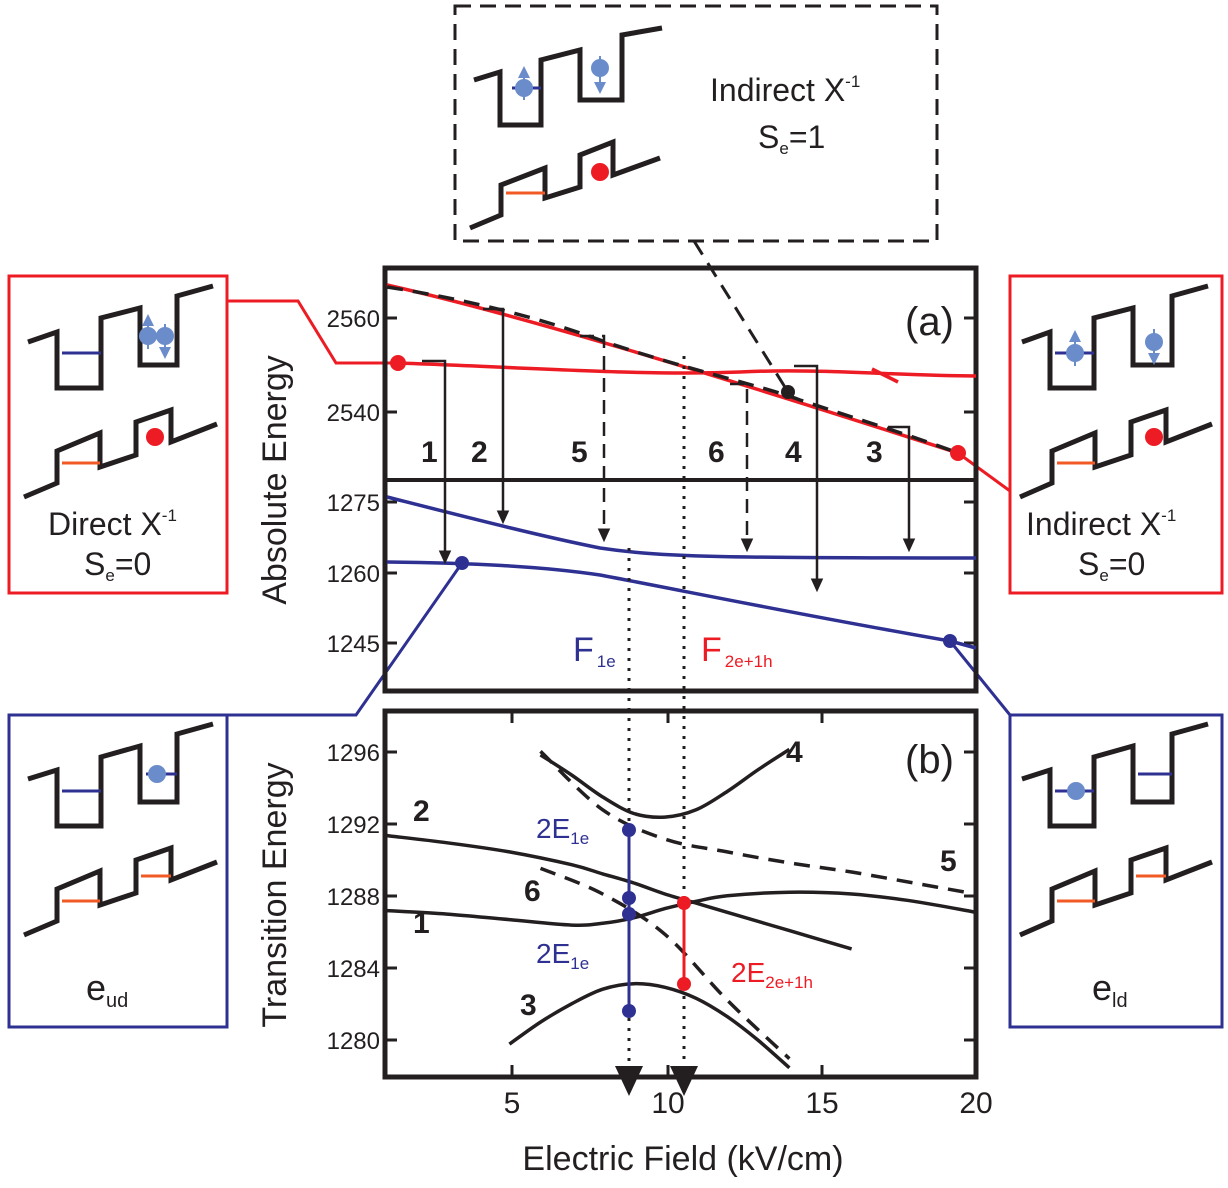 This screenshot has height=1188, width=1228. Describe the element at coordinates (275, 894) in the screenshot. I see `panel-b-ylabel: Transition Energy` at that location.